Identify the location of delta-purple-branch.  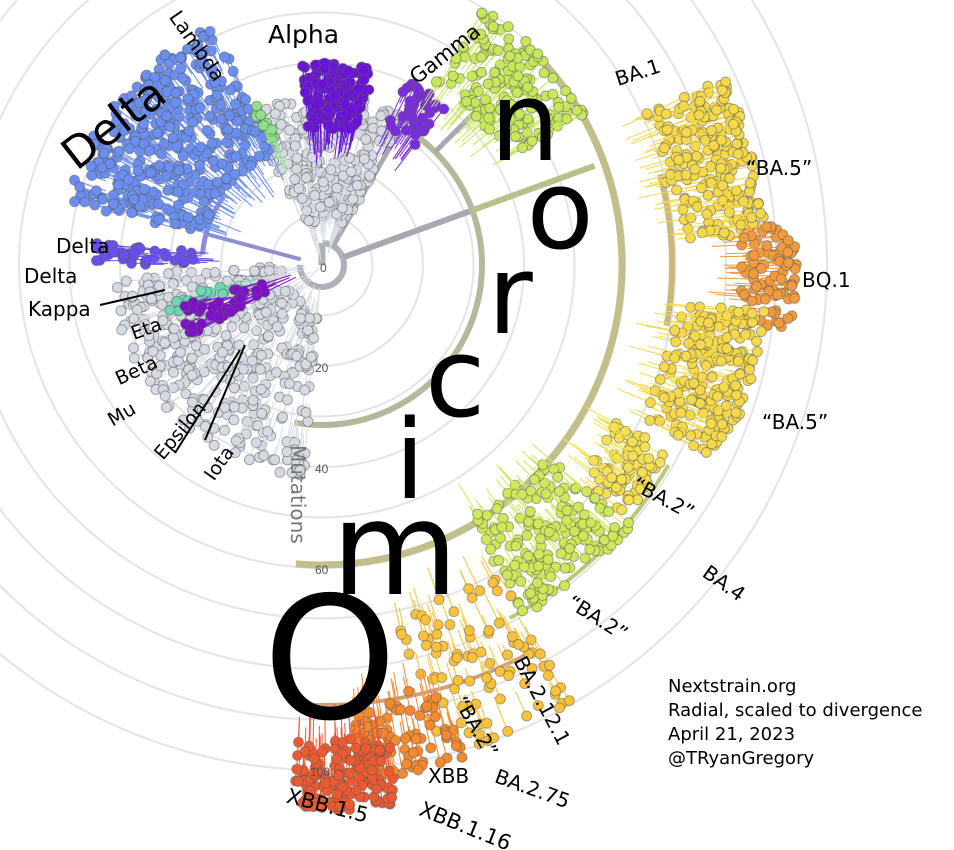
(115, 248).